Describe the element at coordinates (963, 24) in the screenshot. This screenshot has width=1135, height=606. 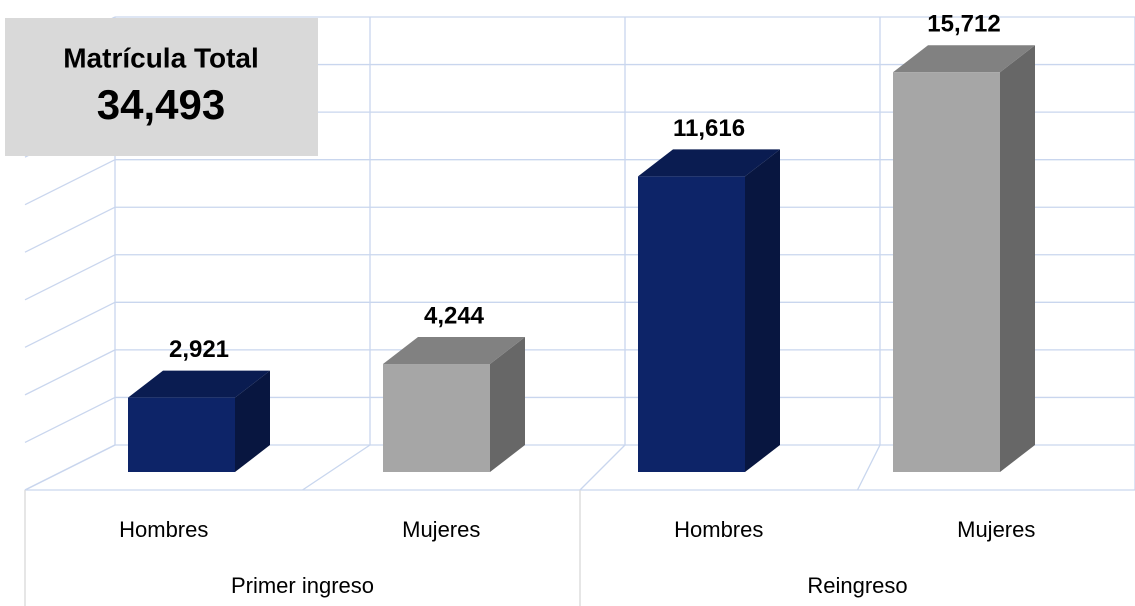
I see `value-label: 15,712` at that location.